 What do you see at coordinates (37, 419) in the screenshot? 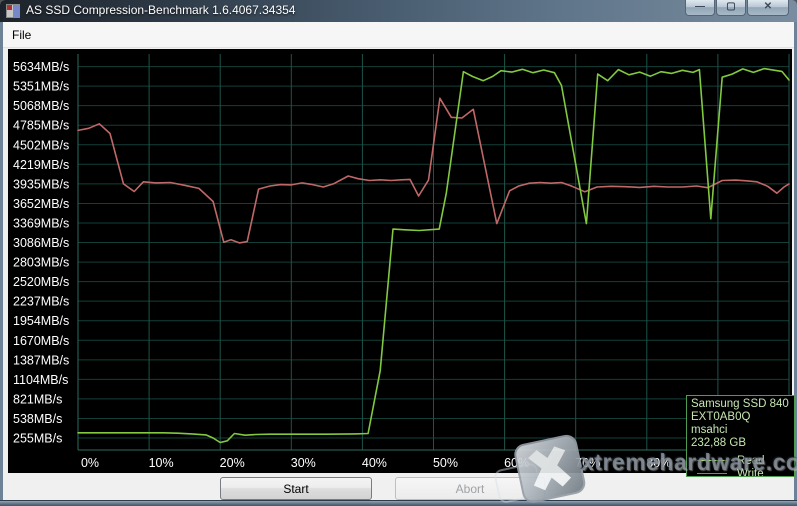
I see `svg-text: 538MB/s` at bounding box center [37, 419].